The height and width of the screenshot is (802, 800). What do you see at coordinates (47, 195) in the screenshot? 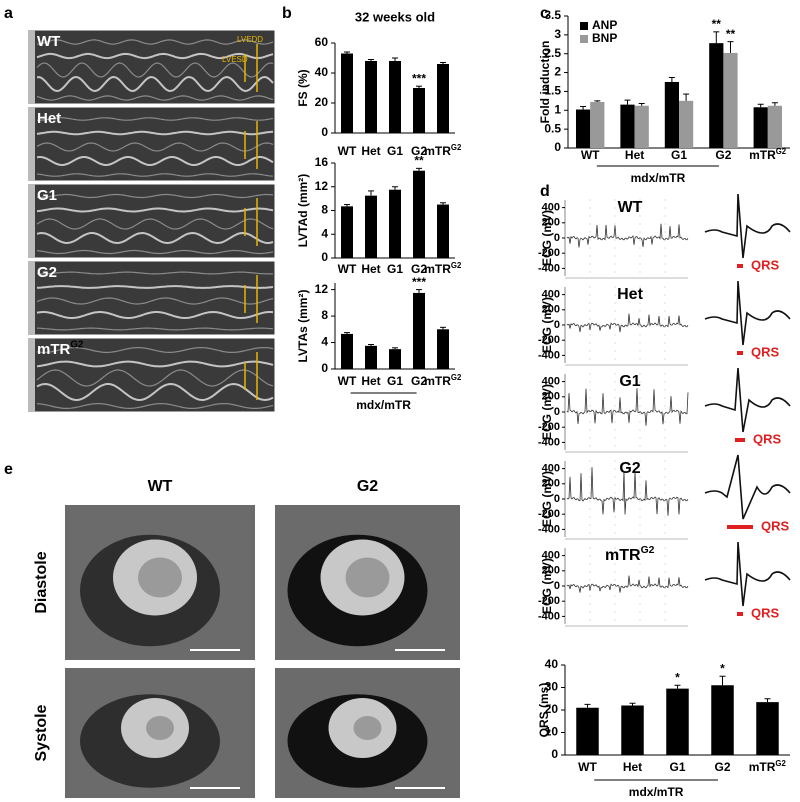
I see `image-label: G1` at bounding box center [47, 195].